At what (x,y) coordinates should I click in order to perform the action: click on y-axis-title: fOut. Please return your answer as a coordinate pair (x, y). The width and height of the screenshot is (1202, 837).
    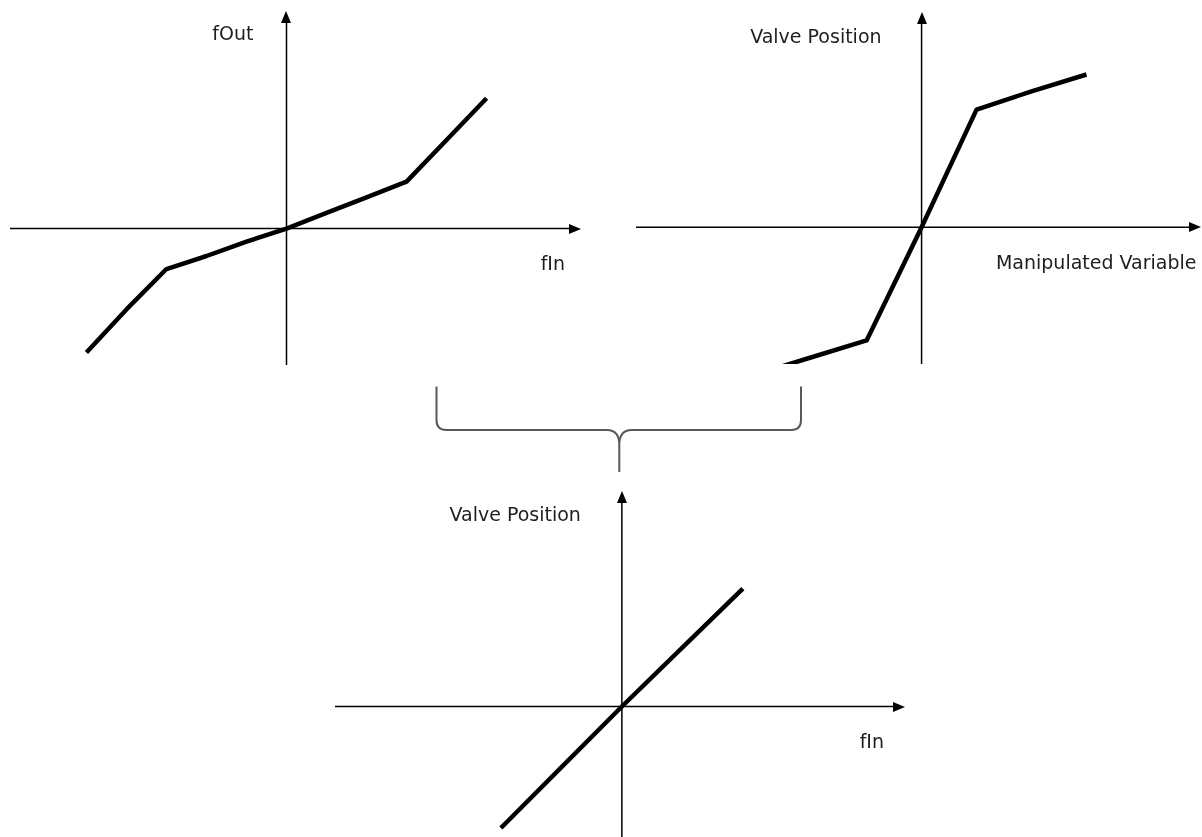
    Looking at the image, I should click on (233, 33).